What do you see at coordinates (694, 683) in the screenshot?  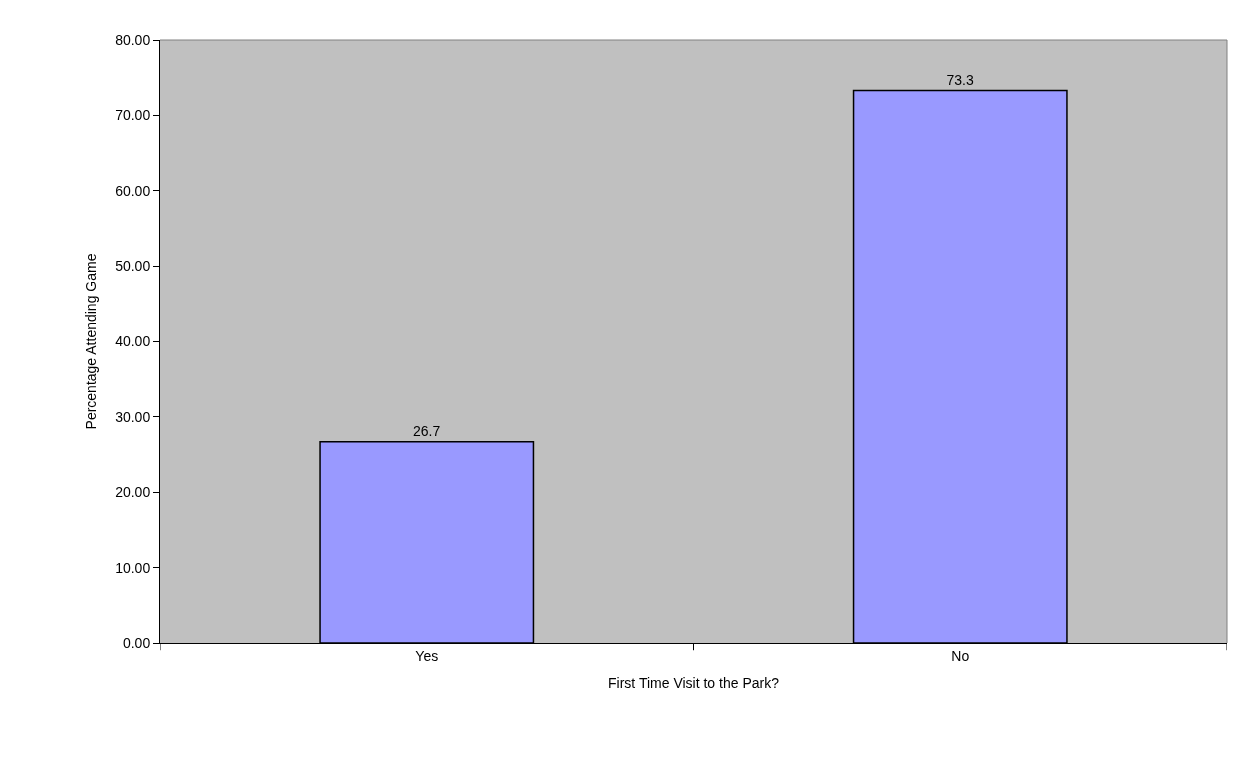 I see `x-axis-title: First Time Visit to the Park?` at bounding box center [694, 683].